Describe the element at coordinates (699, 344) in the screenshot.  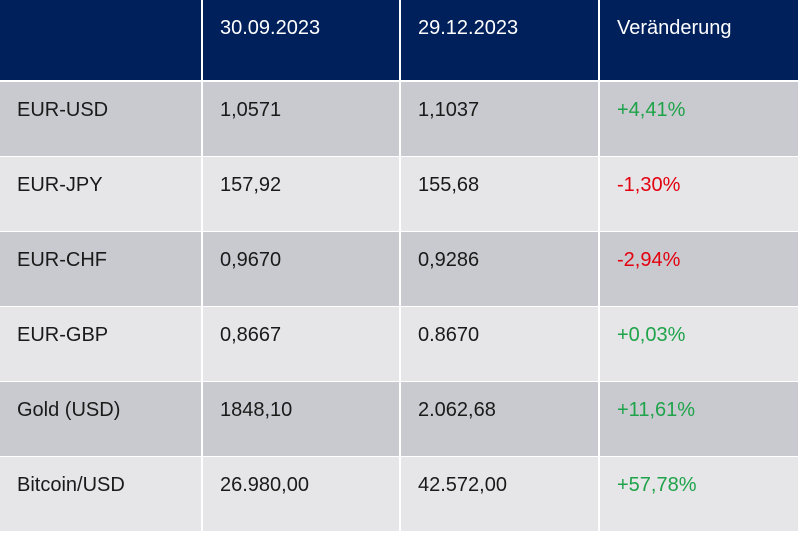
I see `change-cell: +0,03%` at that location.